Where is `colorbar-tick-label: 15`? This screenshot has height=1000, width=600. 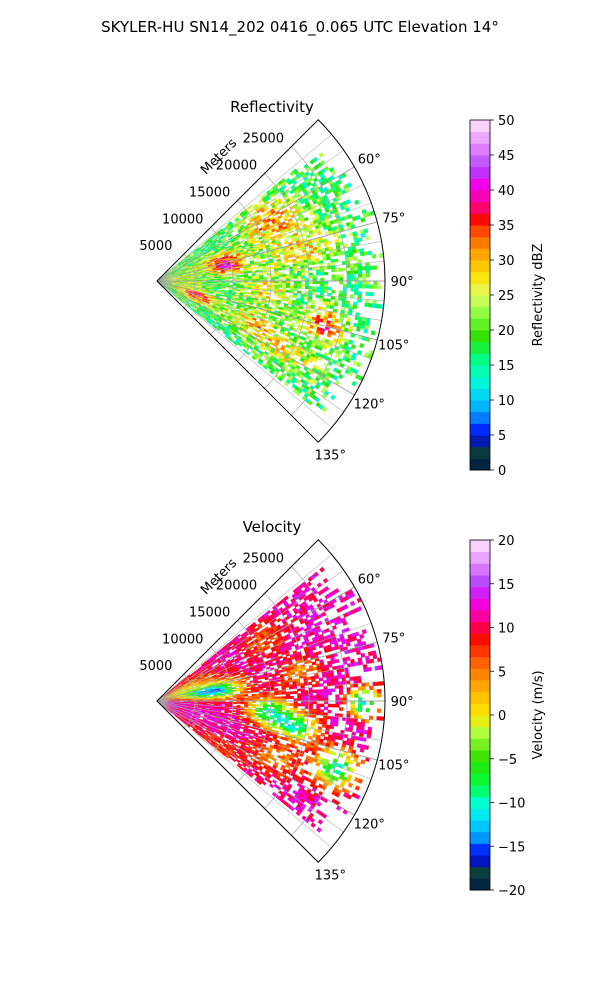
colorbar-tick-label: 15 is located at coordinates (506, 366).